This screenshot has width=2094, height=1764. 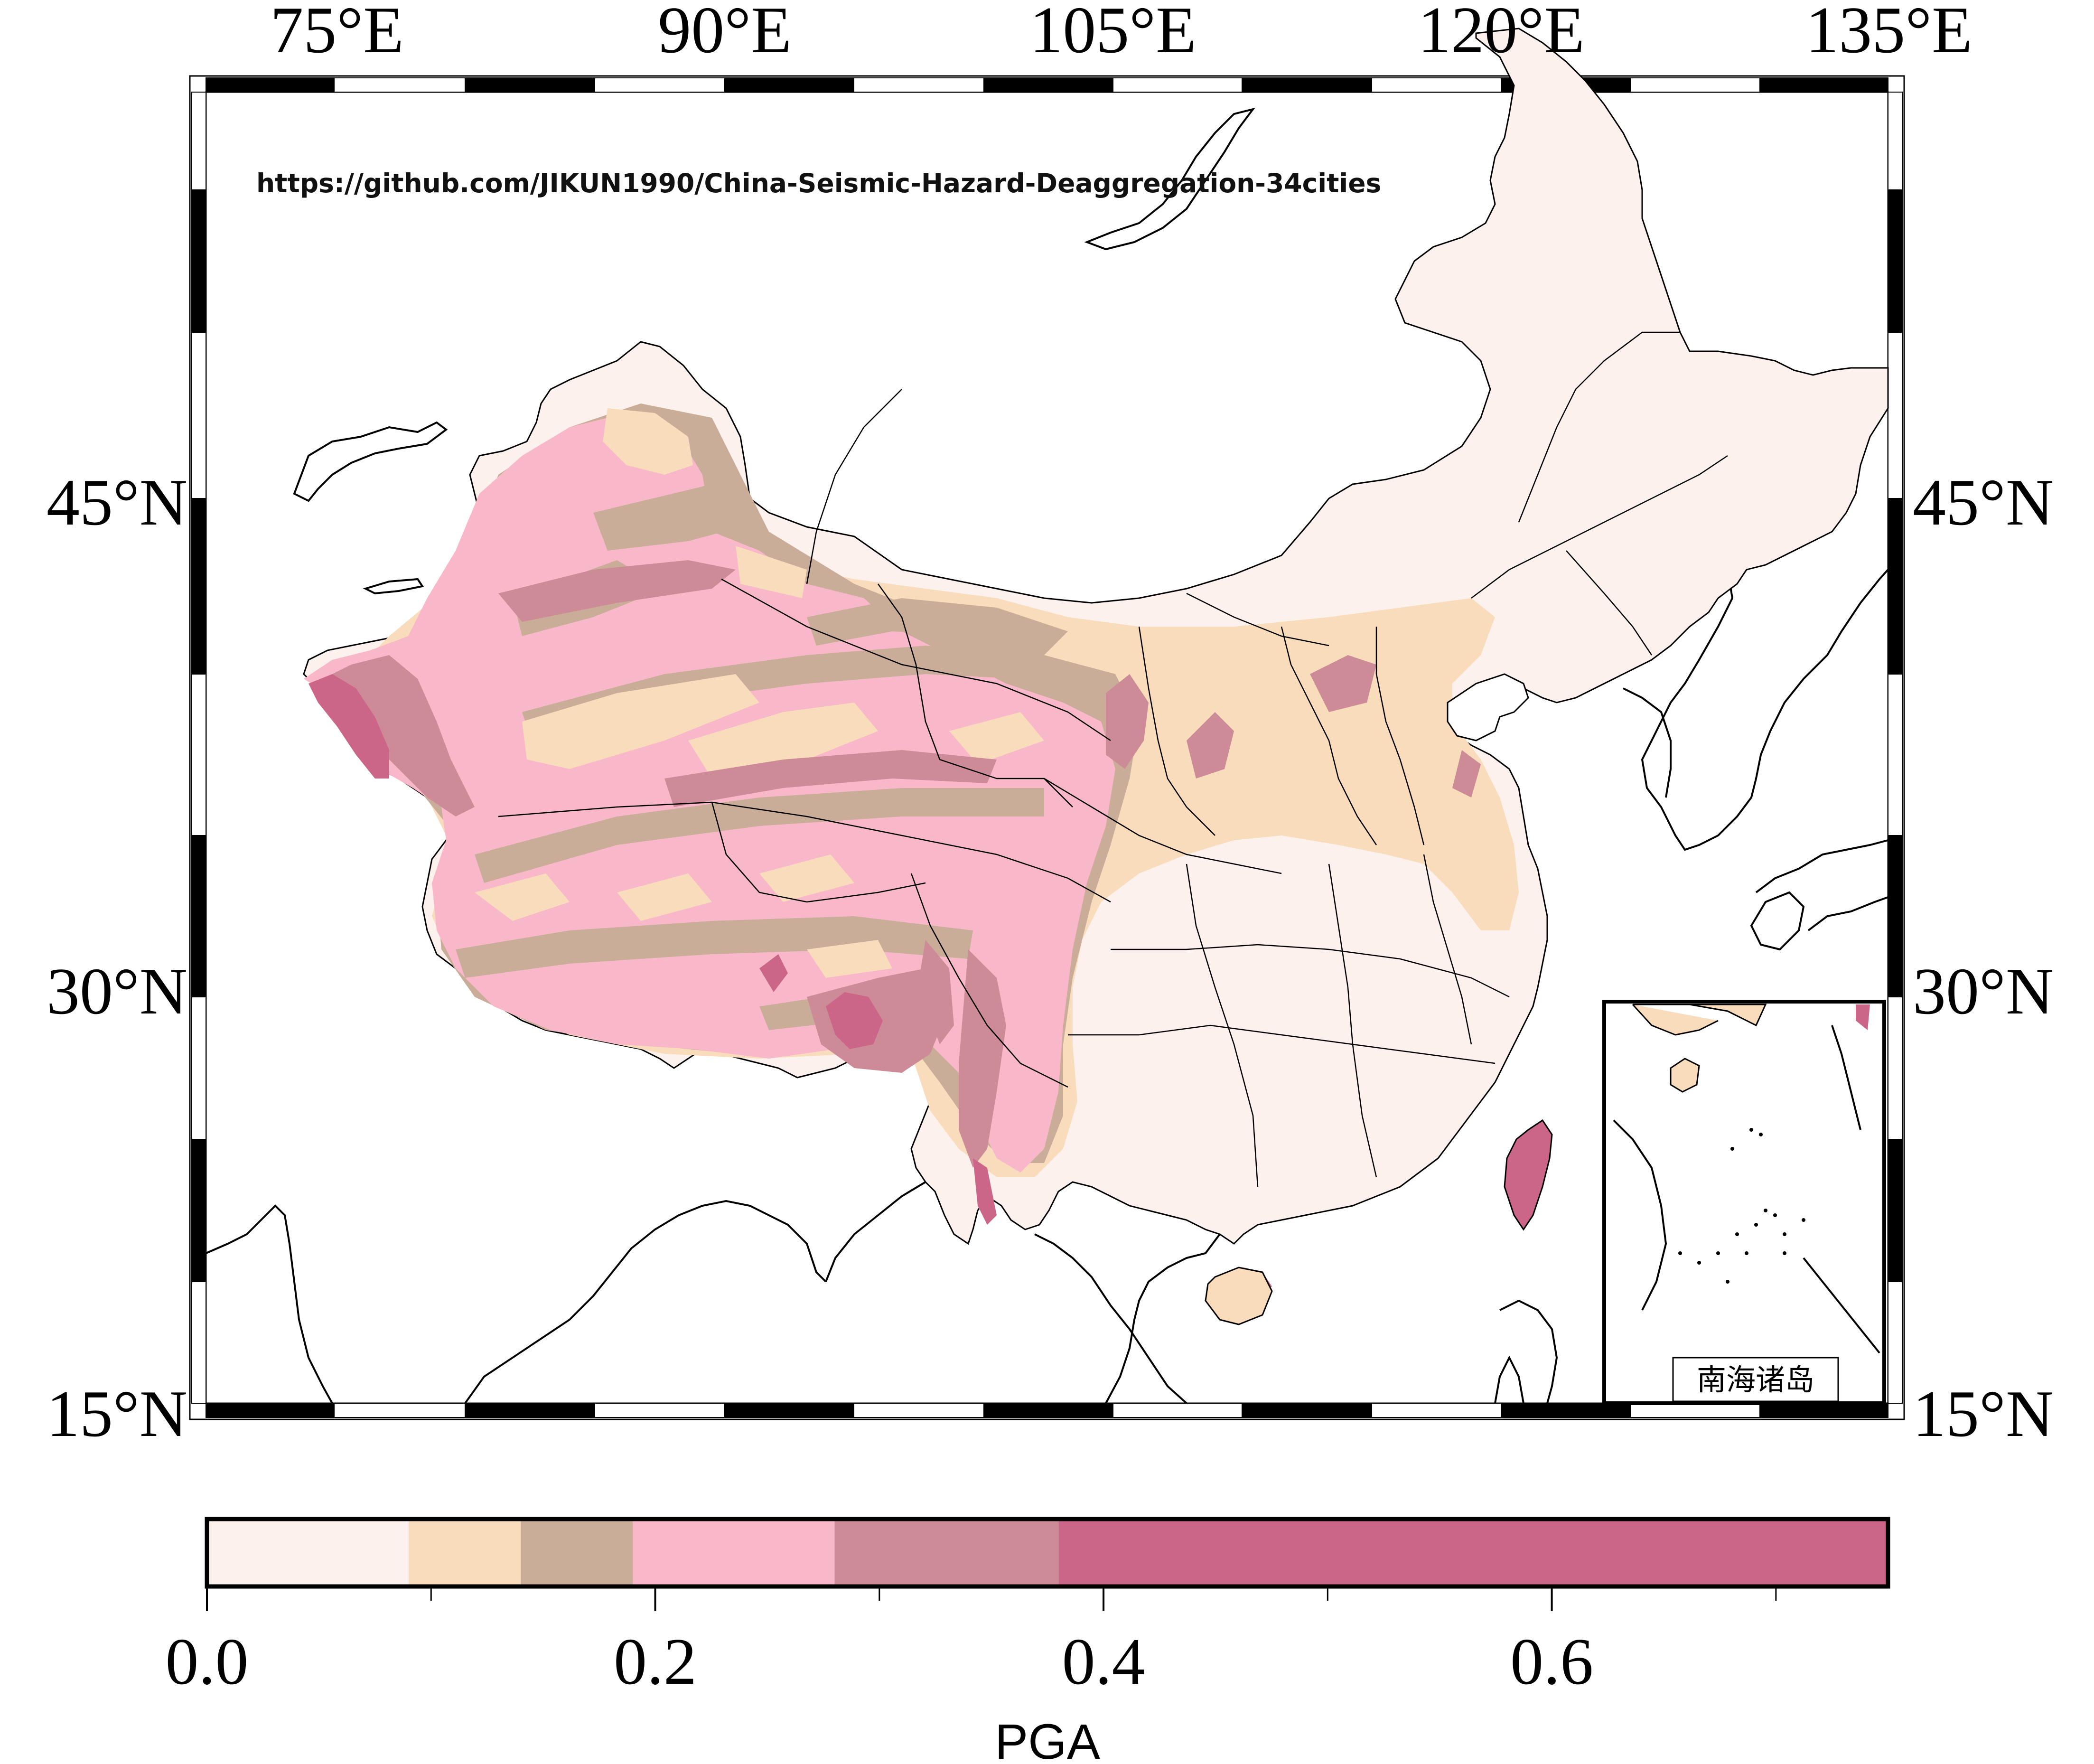 What do you see at coordinates (880, 1662) in the screenshot?
I see `colorbar-tick-labels: 0.0 0.2 0.4 0.6` at bounding box center [880, 1662].